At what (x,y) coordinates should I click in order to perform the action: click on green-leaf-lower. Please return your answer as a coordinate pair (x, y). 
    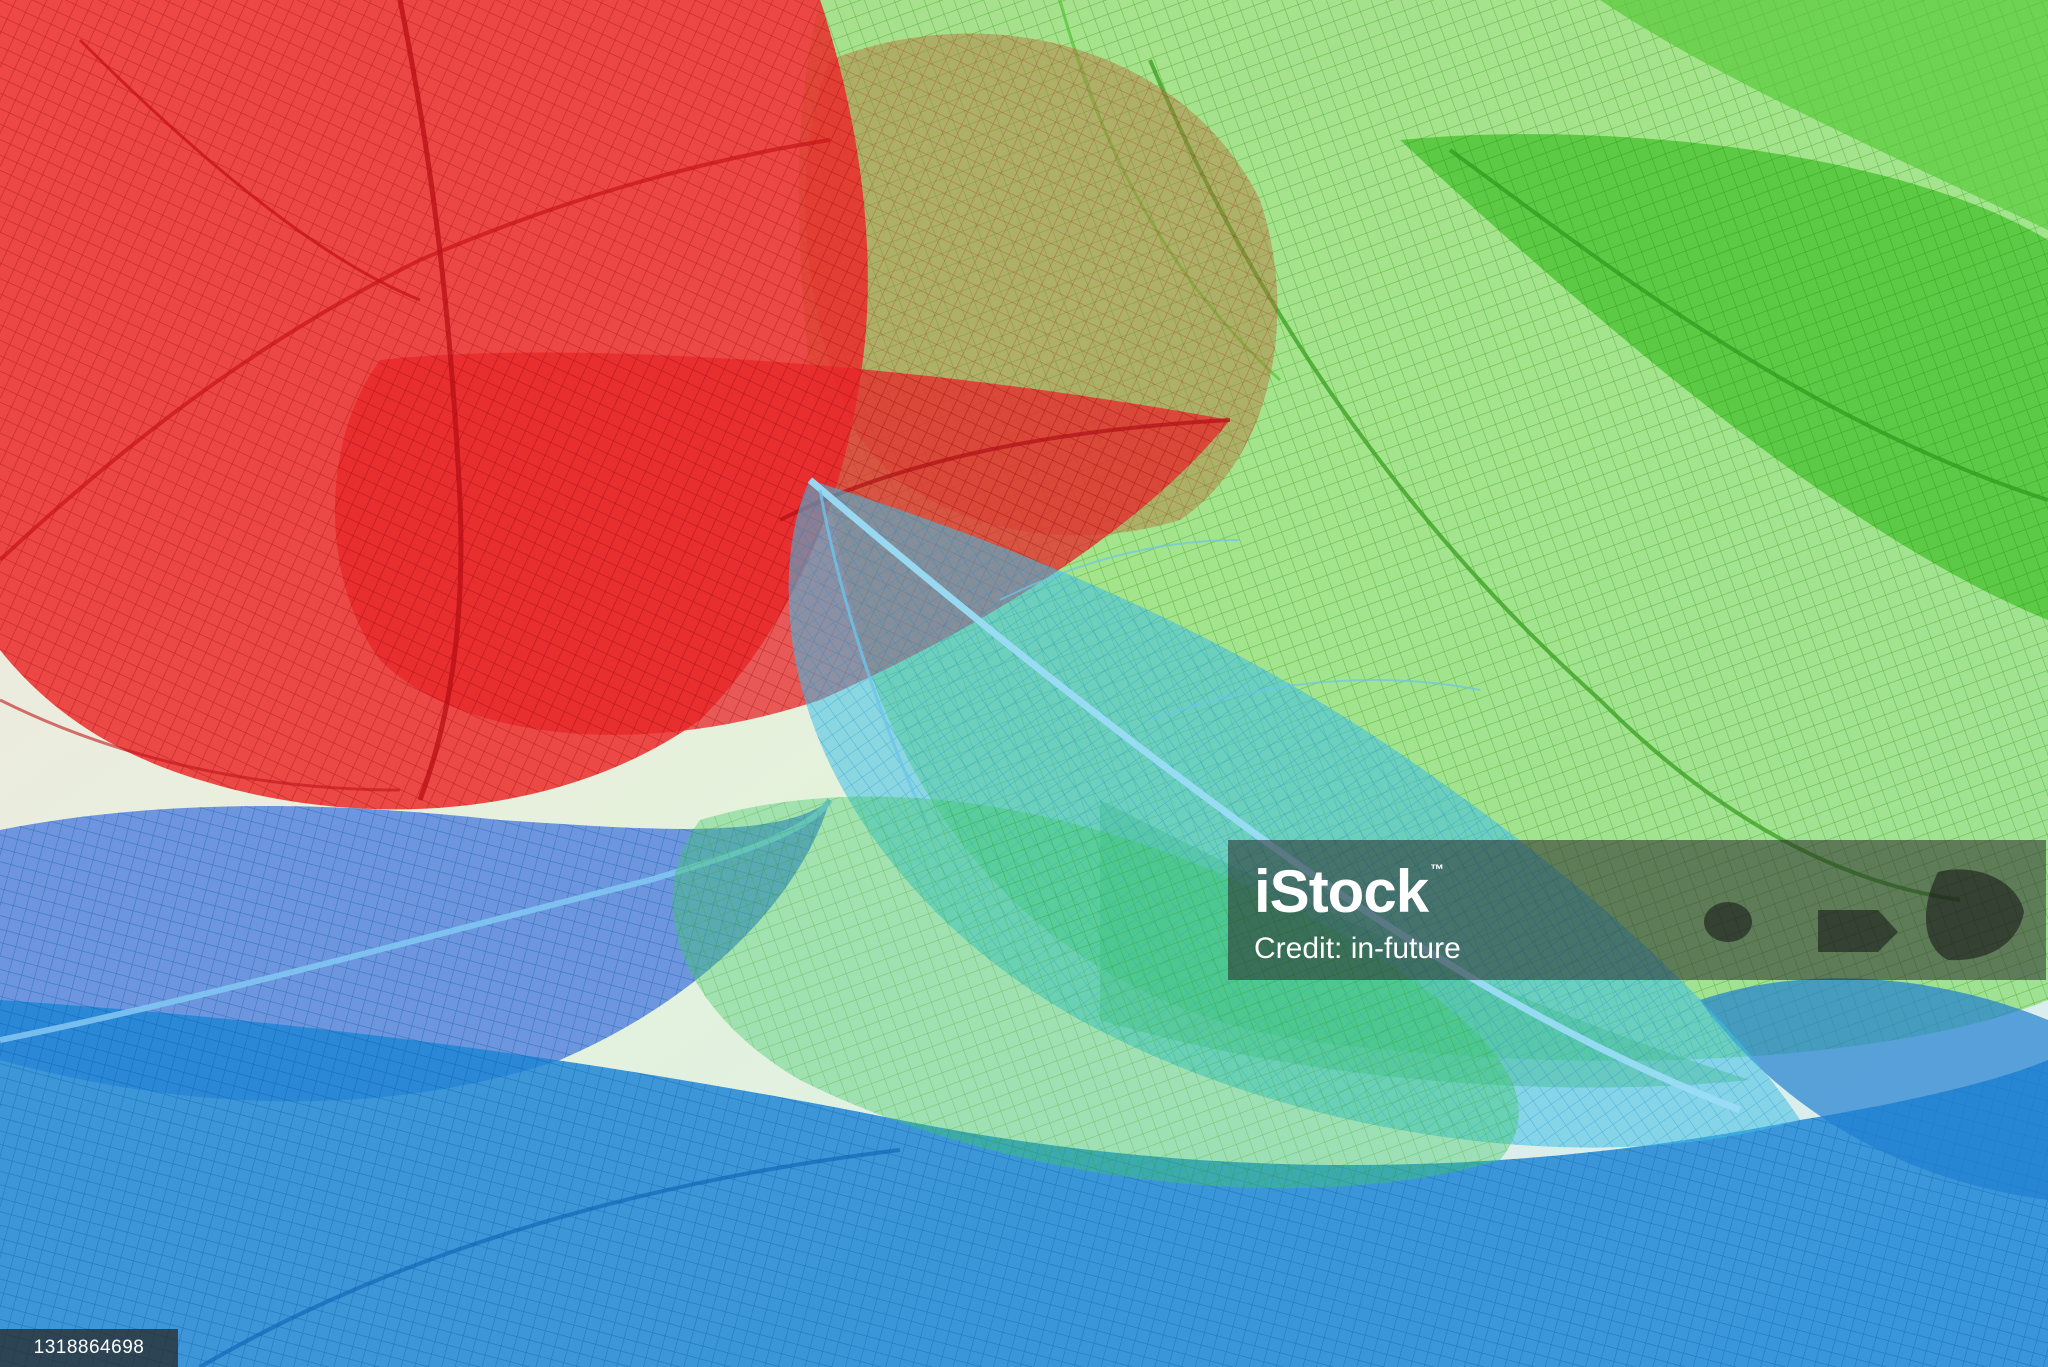
    Looking at the image, I should click on (1095, 992).